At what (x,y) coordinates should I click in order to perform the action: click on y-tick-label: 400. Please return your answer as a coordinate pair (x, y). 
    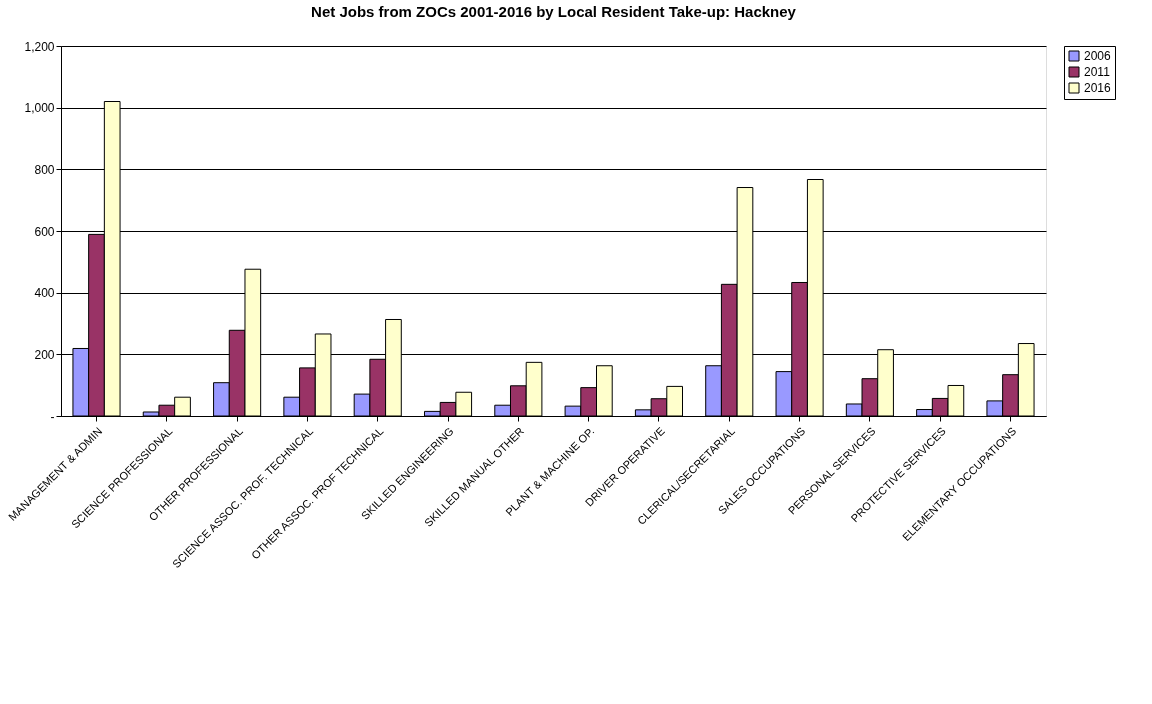
    Looking at the image, I should click on (44, 293).